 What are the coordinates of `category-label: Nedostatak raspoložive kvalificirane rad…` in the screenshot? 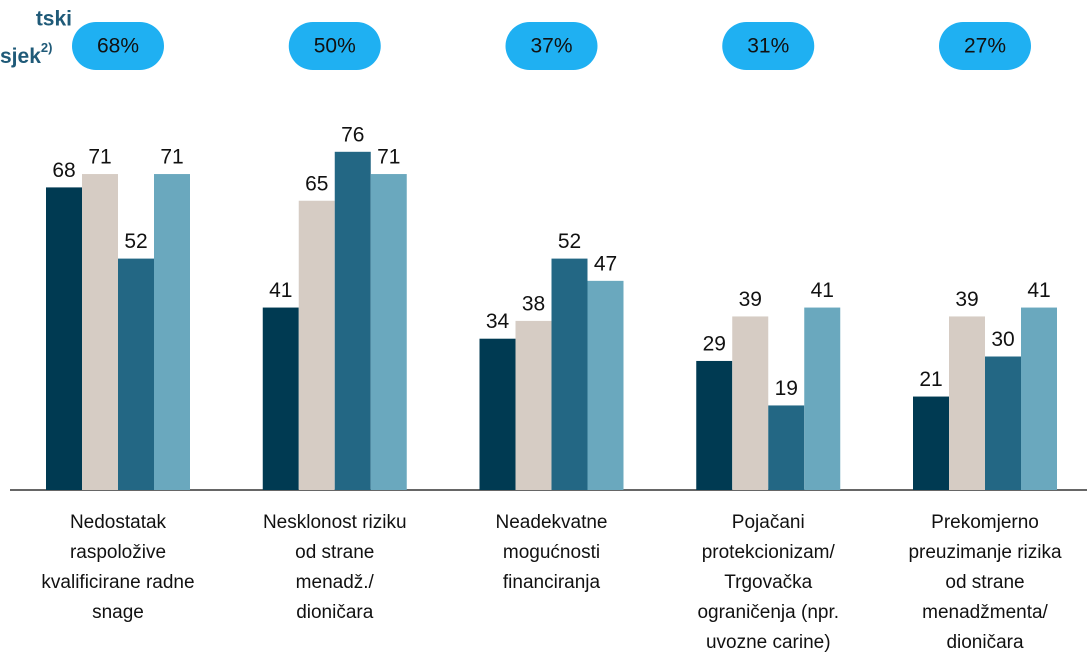 It's located at (118, 567).